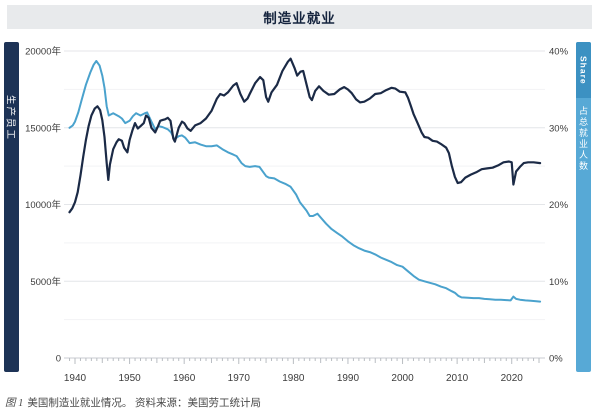 The width and height of the screenshot is (600, 414). I want to click on y-axis-right-label: 40%, so click(559, 52).